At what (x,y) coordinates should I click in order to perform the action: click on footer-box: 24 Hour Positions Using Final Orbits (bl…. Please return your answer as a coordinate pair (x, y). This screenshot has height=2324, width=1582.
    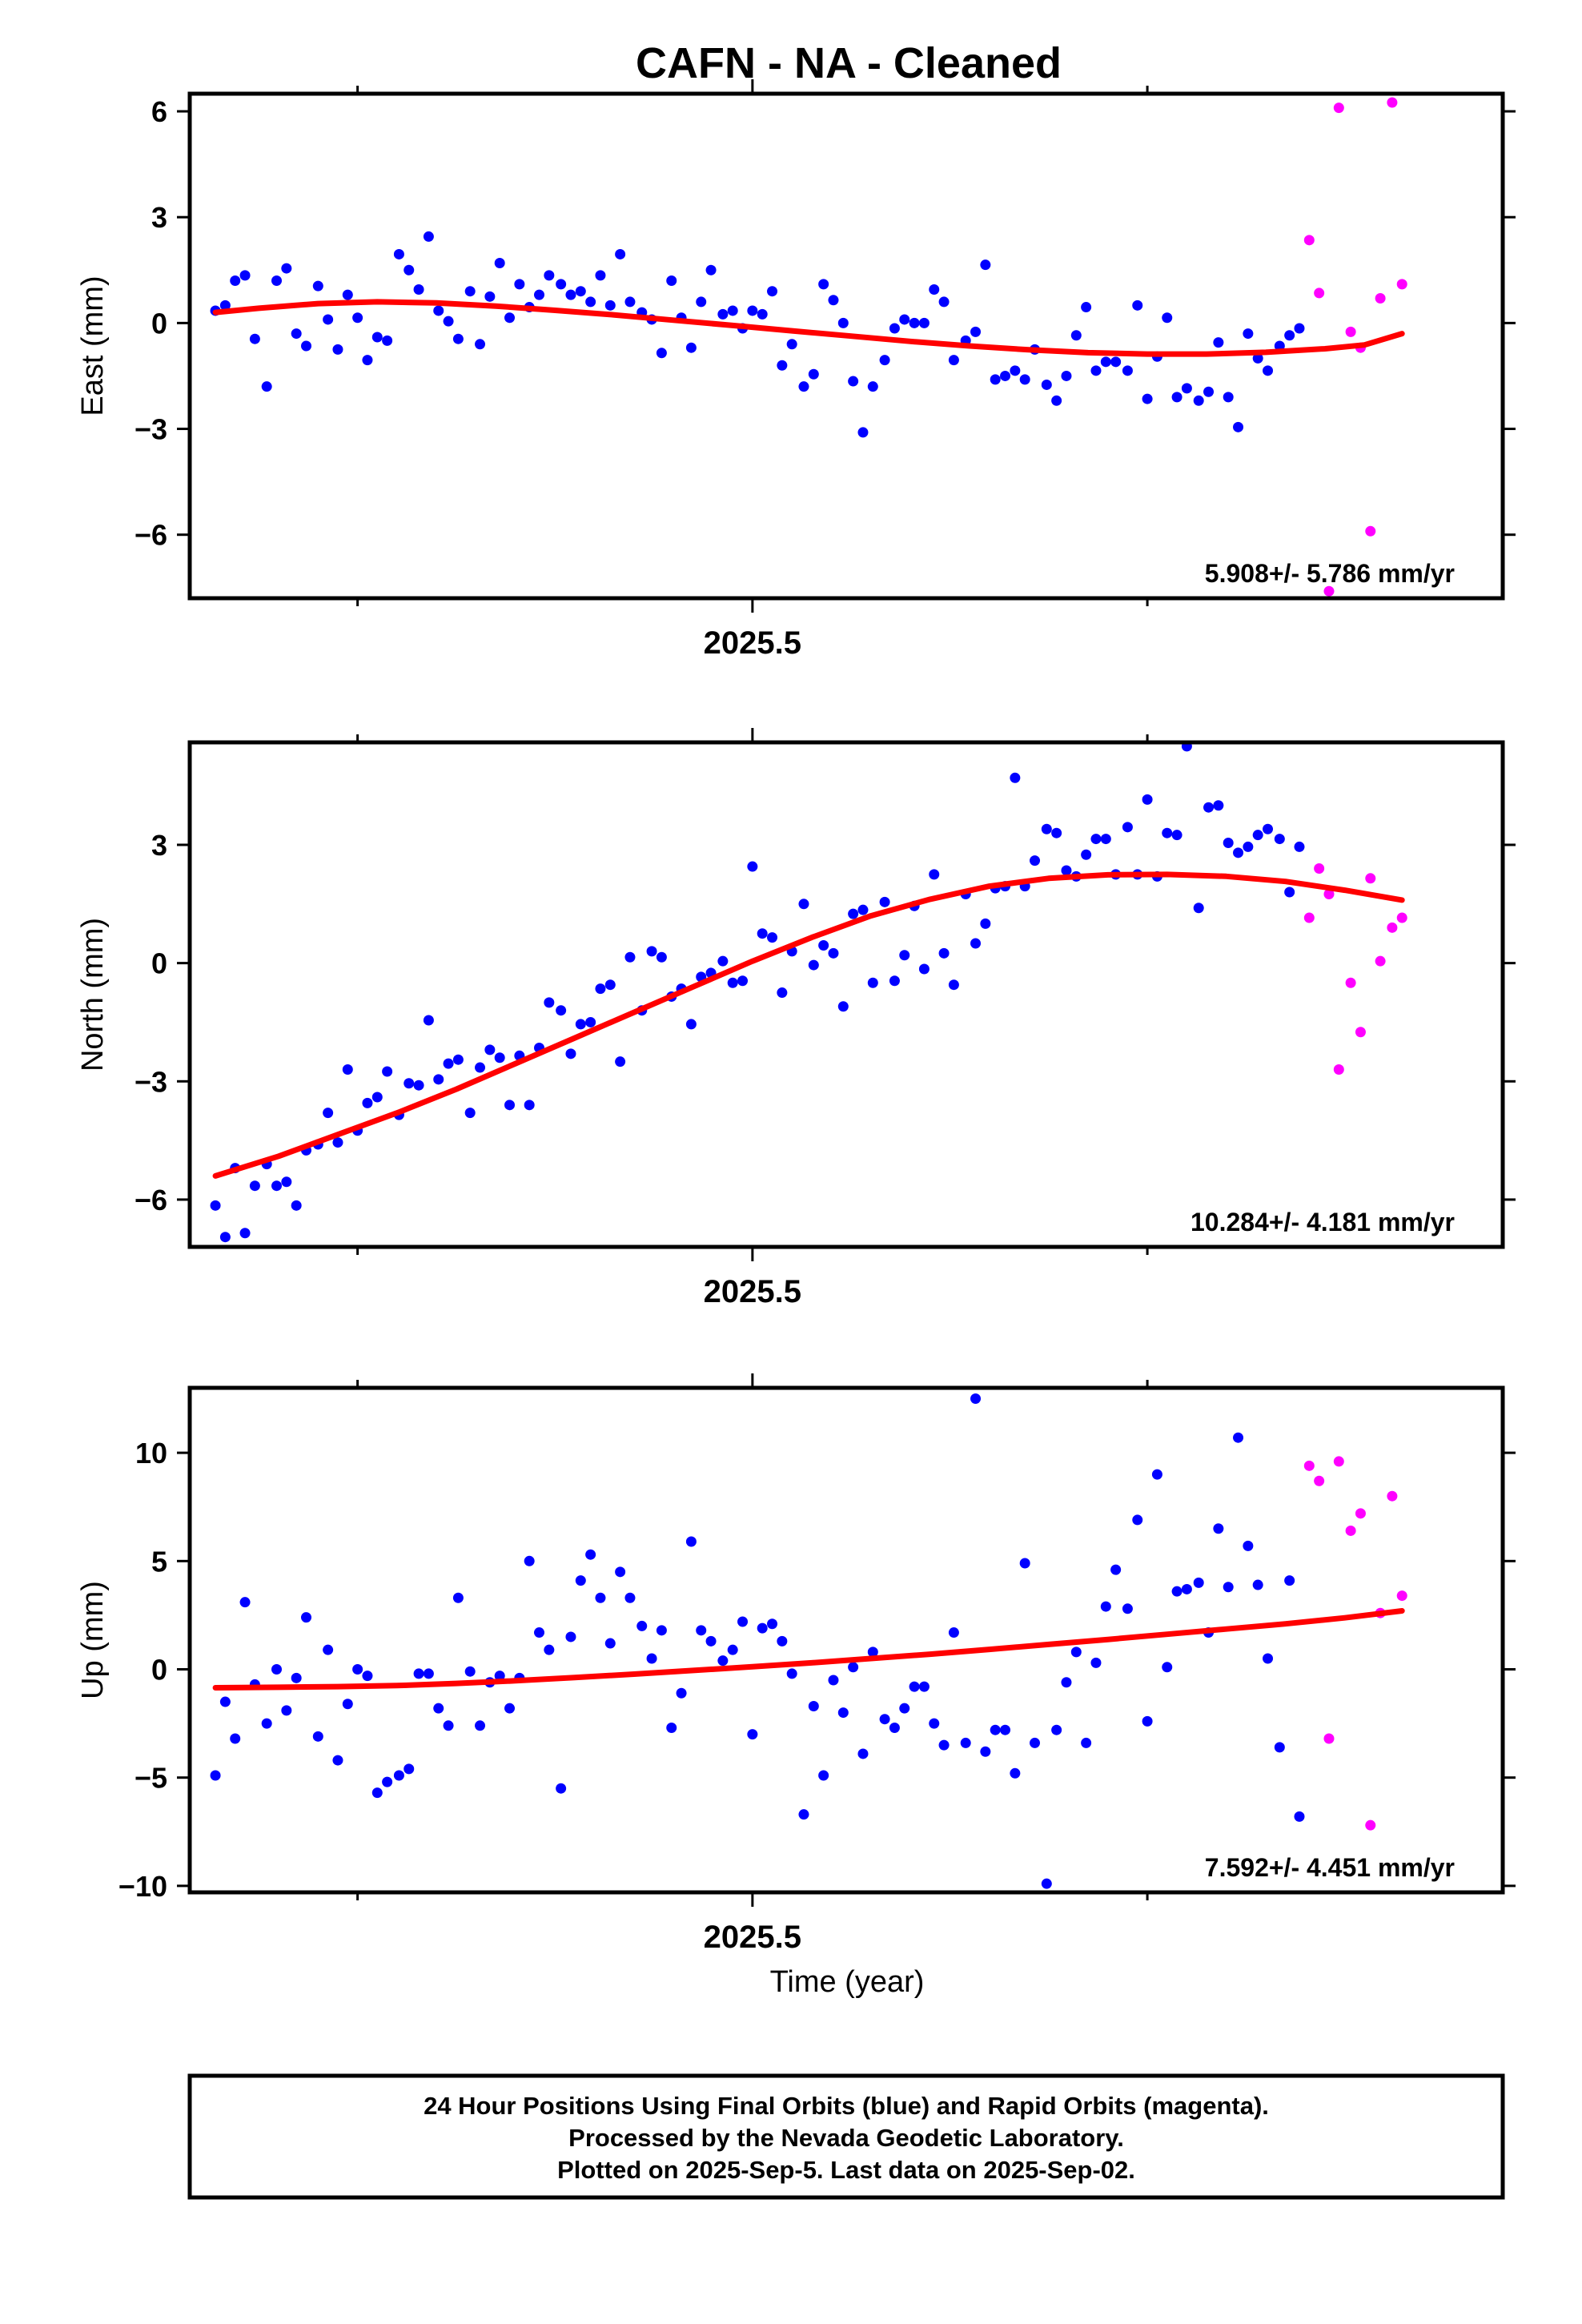
    Looking at the image, I should click on (846, 2136).